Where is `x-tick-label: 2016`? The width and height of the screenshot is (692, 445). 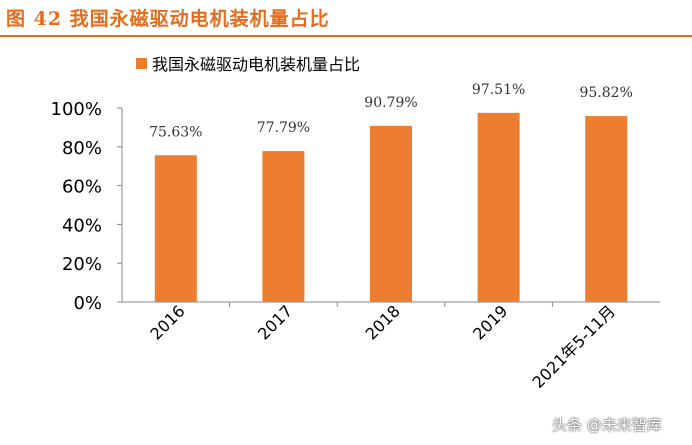
x-tick-label: 2016 is located at coordinates (167, 322).